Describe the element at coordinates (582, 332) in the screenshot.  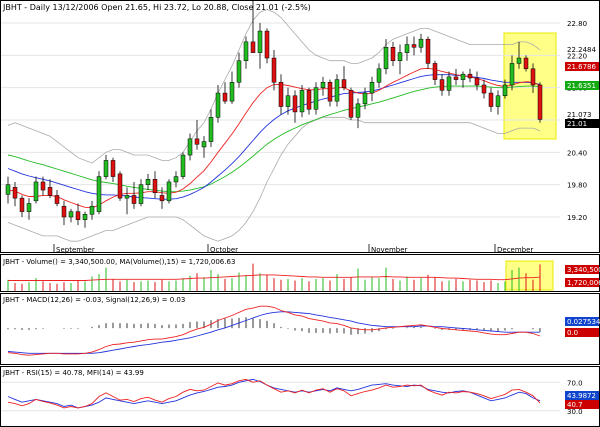
I see `macd-label-bg` at that location.